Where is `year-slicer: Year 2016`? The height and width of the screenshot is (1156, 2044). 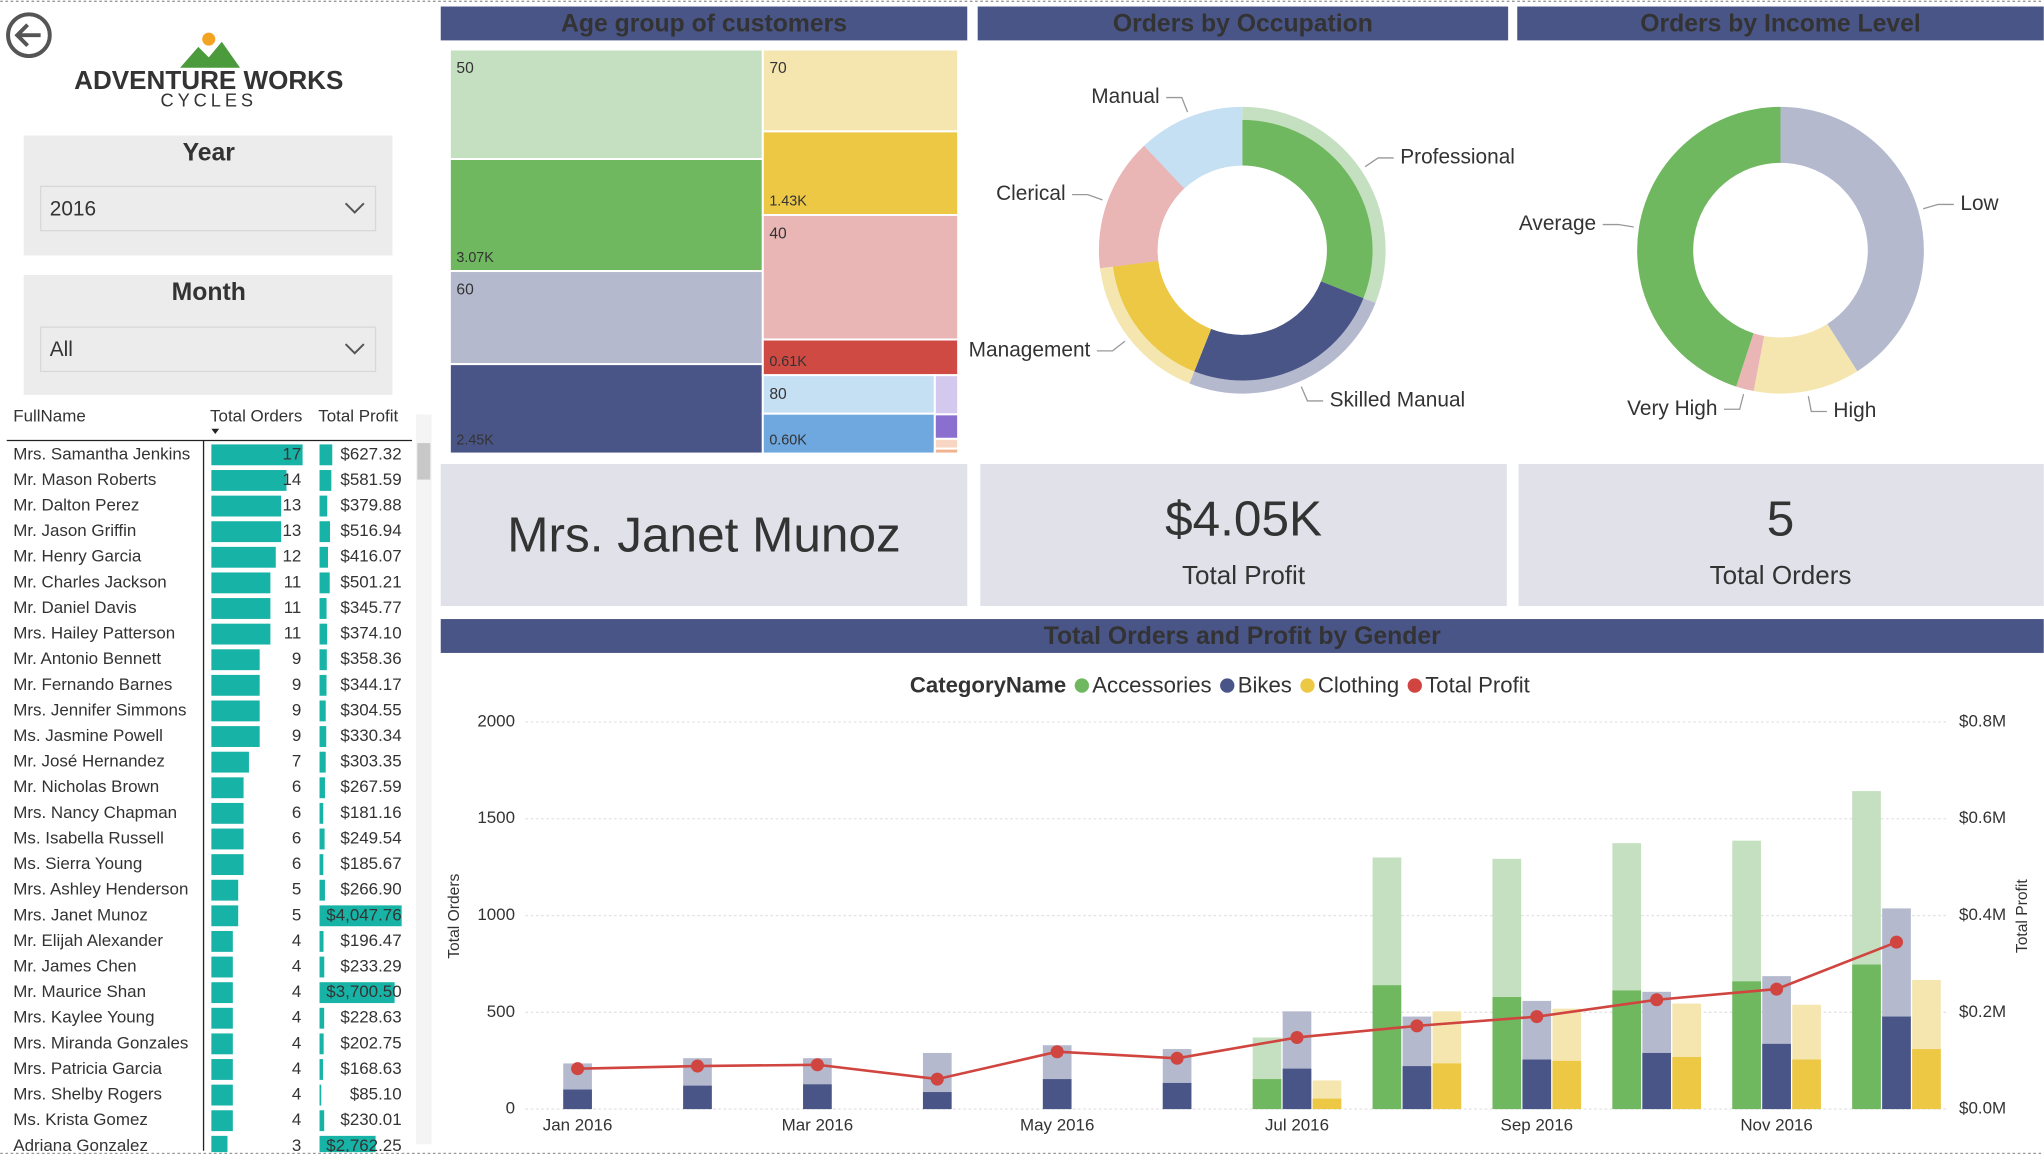 year-slicer: Year 2016 is located at coordinates (208, 195).